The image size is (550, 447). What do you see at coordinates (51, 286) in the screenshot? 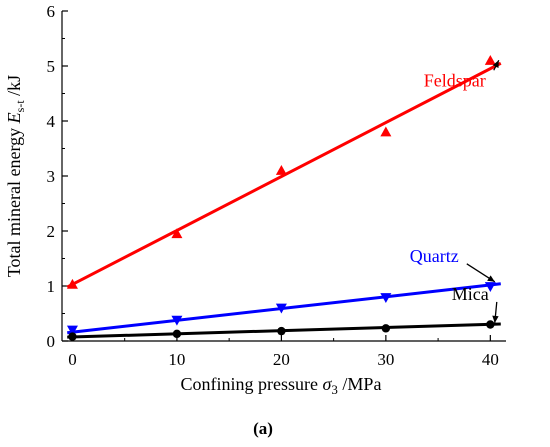
I see `y-tick-label: 1` at bounding box center [51, 286].